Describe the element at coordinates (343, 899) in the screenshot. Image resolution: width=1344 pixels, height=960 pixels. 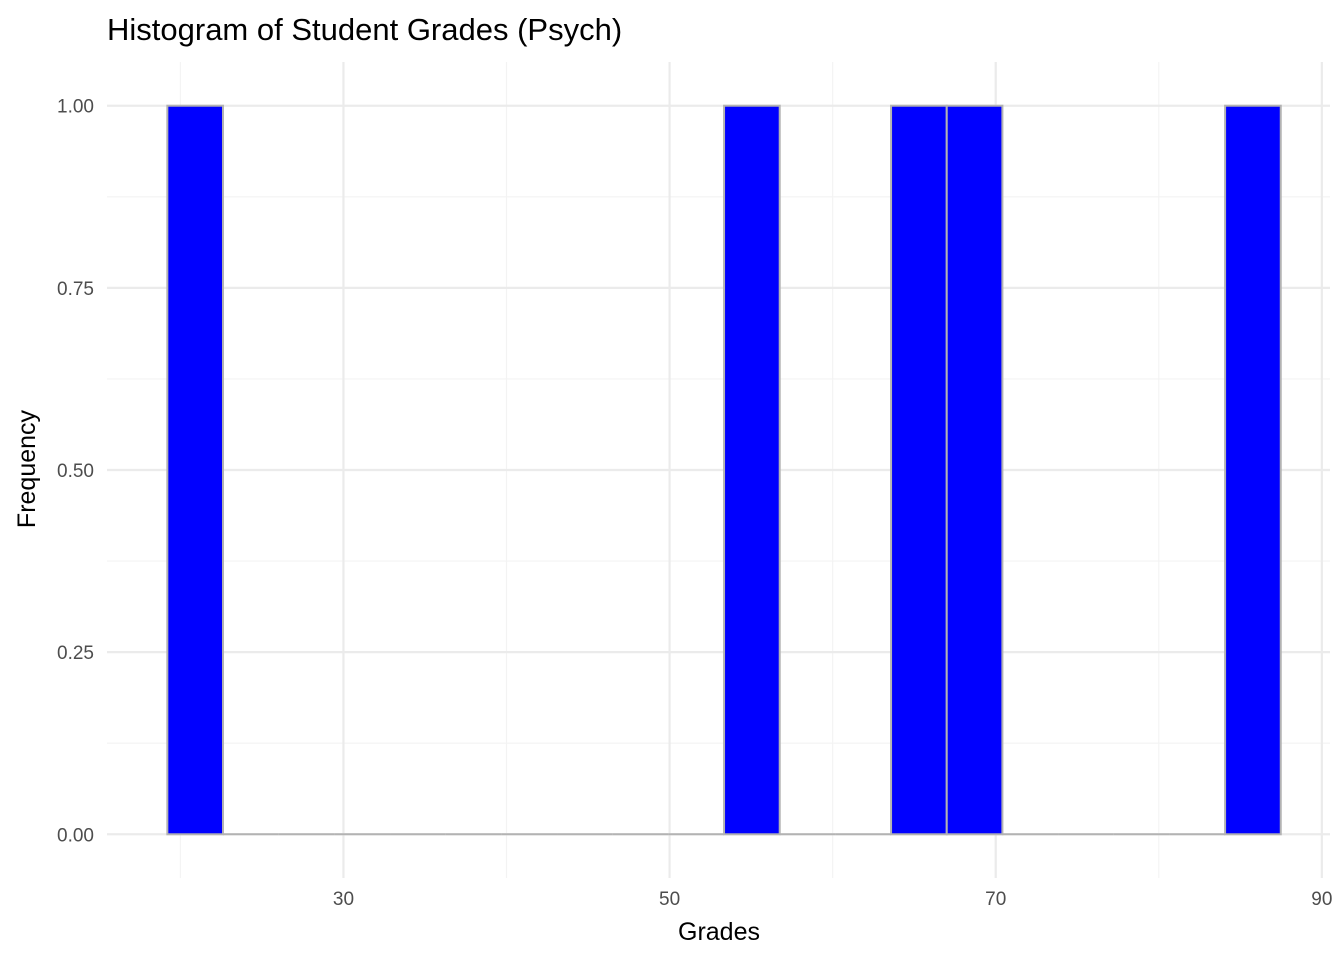
I see `x-tick-label: 30` at that location.